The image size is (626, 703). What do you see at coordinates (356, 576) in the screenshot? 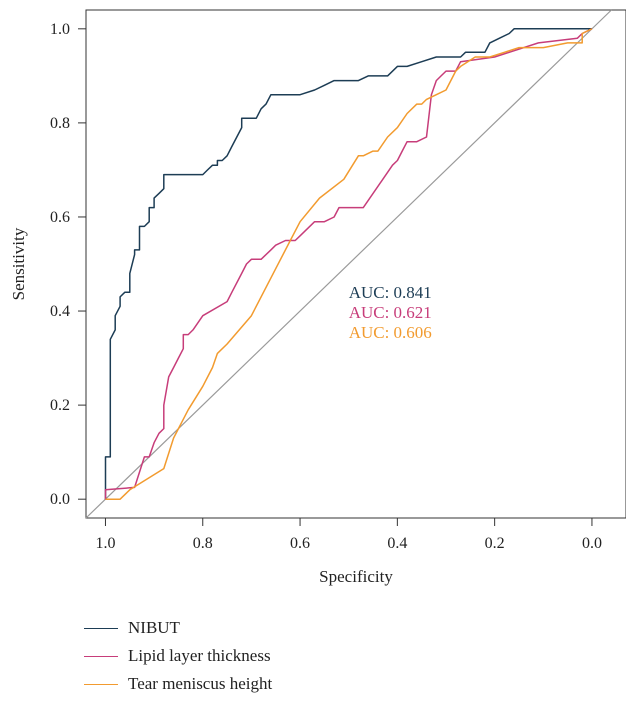
I see `x-axis-label: Specificity` at bounding box center [356, 576].